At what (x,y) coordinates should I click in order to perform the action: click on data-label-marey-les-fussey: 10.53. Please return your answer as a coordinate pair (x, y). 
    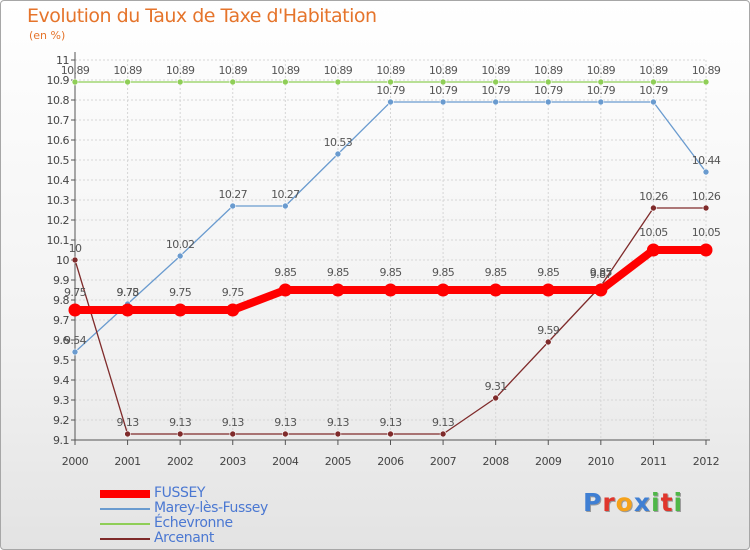
    Looking at the image, I should click on (338, 142).